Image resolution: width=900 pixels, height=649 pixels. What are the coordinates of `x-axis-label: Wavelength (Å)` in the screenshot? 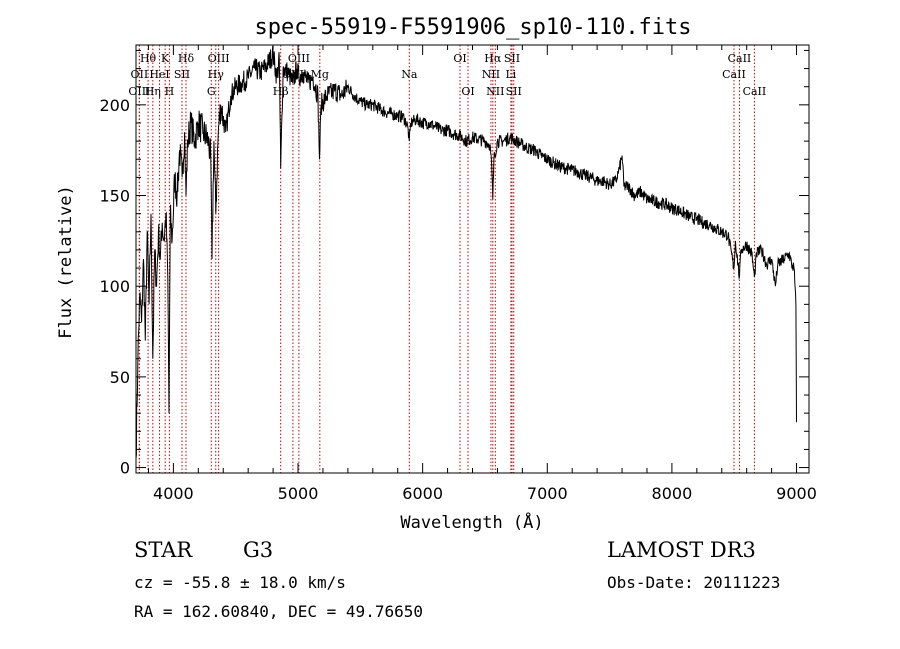 It's located at (471, 522).